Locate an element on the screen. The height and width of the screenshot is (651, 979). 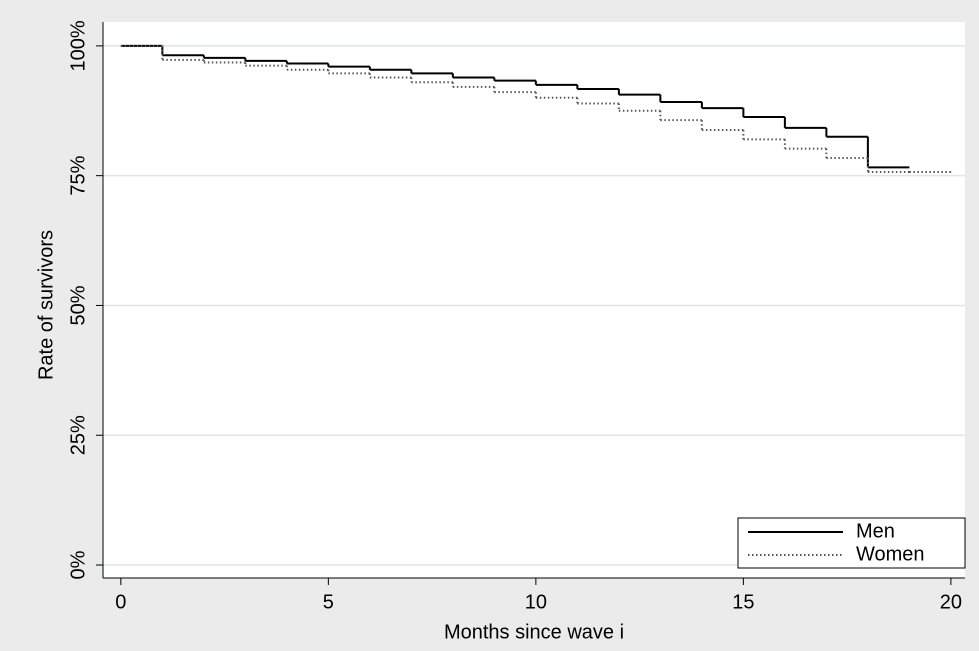
x-tick-label: 15 is located at coordinates (743, 602).